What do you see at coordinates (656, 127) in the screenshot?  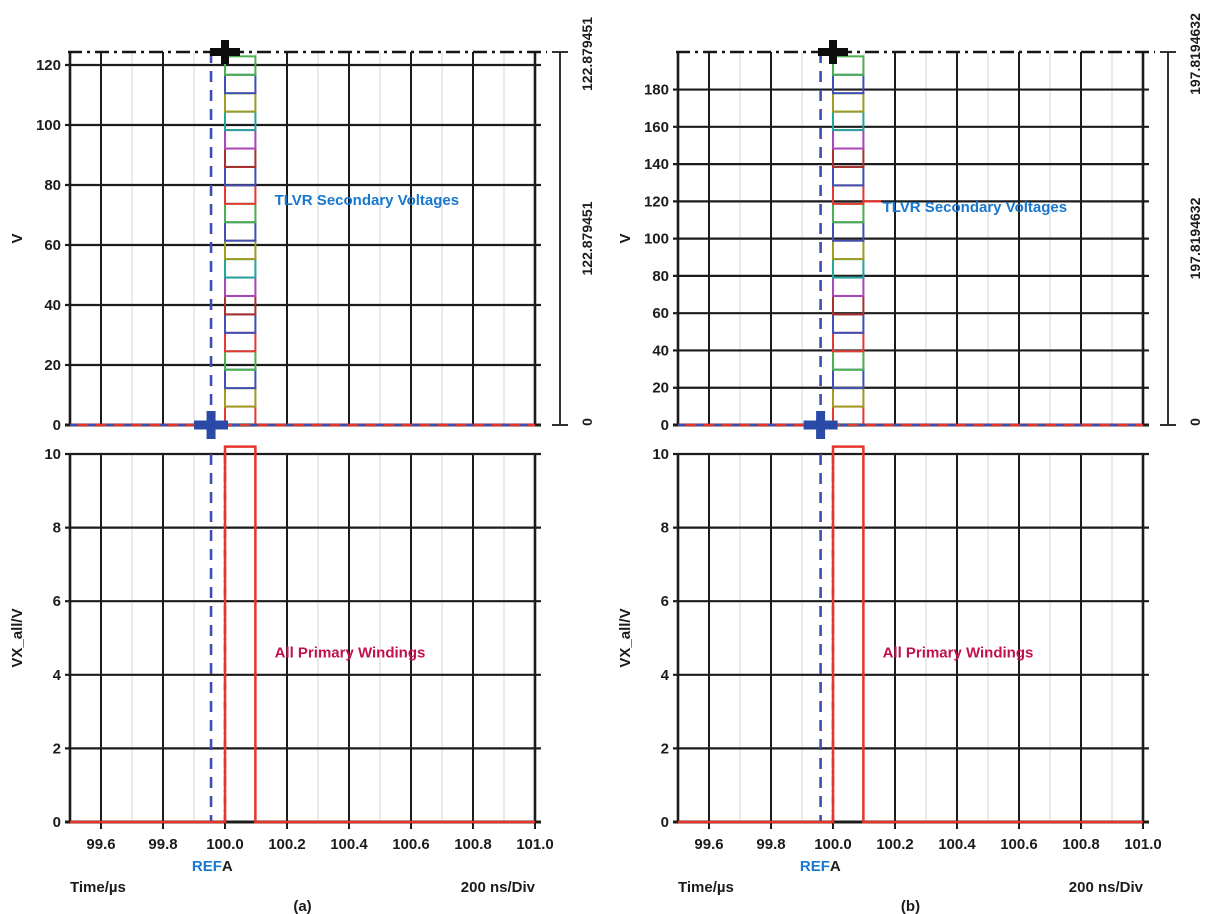 I see `y-tick-label: 160` at bounding box center [656, 127].